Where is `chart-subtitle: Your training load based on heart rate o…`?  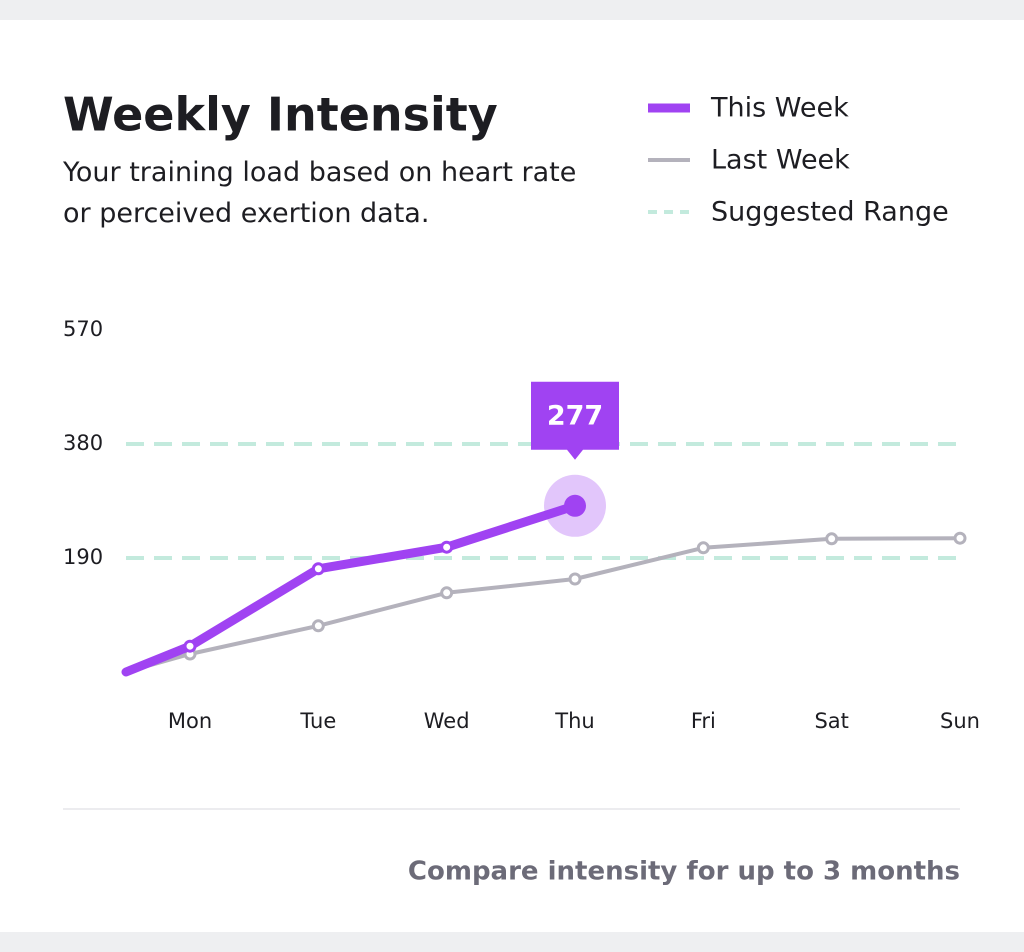
chart-subtitle: Your training load based on heart rate o… is located at coordinates (320, 193).